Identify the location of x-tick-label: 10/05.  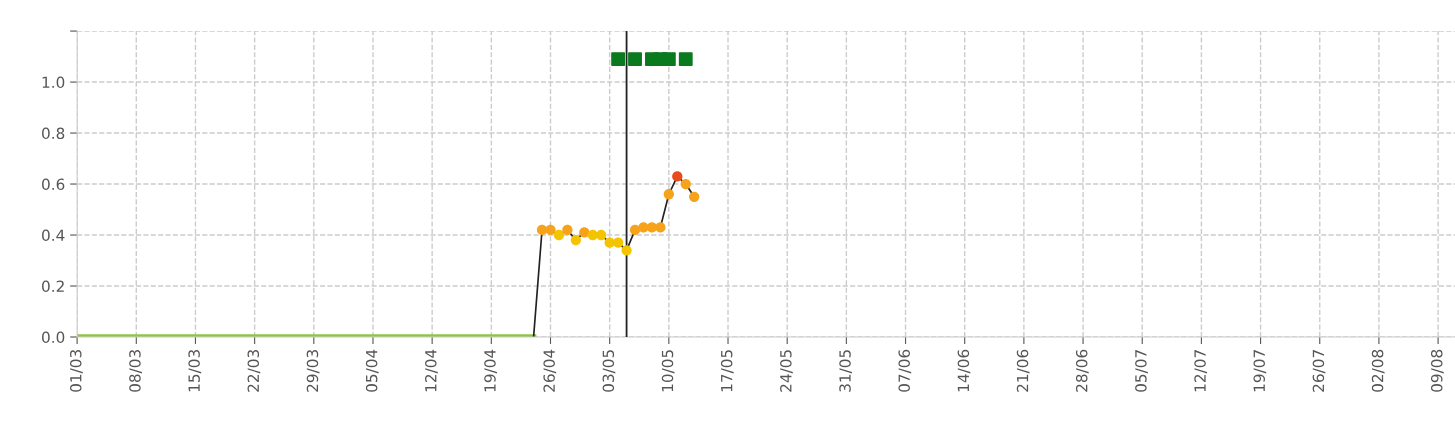
(668, 371).